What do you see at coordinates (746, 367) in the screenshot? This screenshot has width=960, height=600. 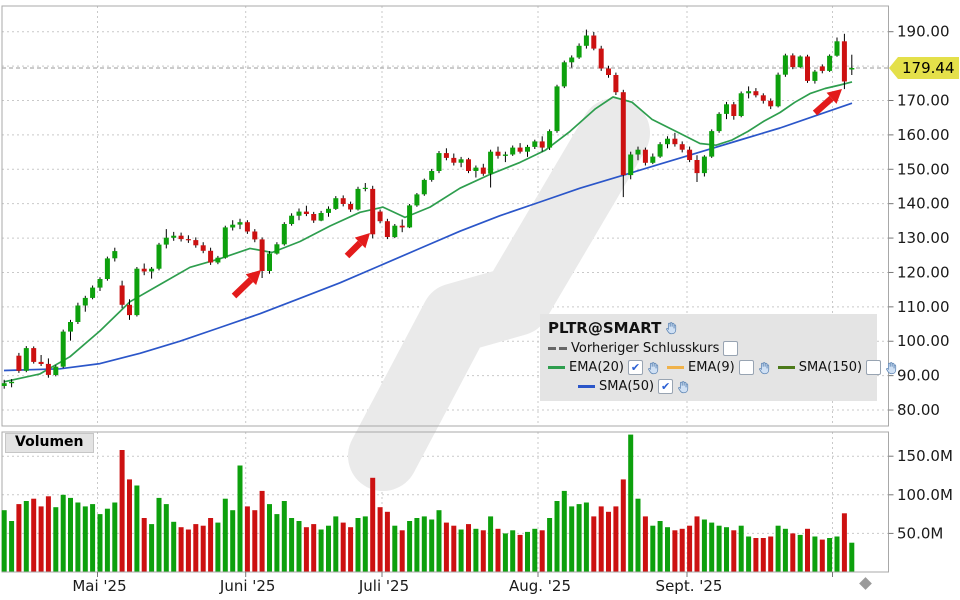 I see `ema9-checkbox` at bounding box center [746, 367].